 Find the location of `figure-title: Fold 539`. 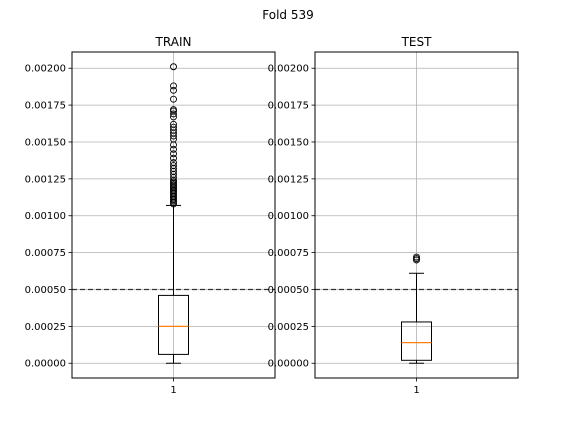

figure-title: Fold 539 is located at coordinates (288, 15).